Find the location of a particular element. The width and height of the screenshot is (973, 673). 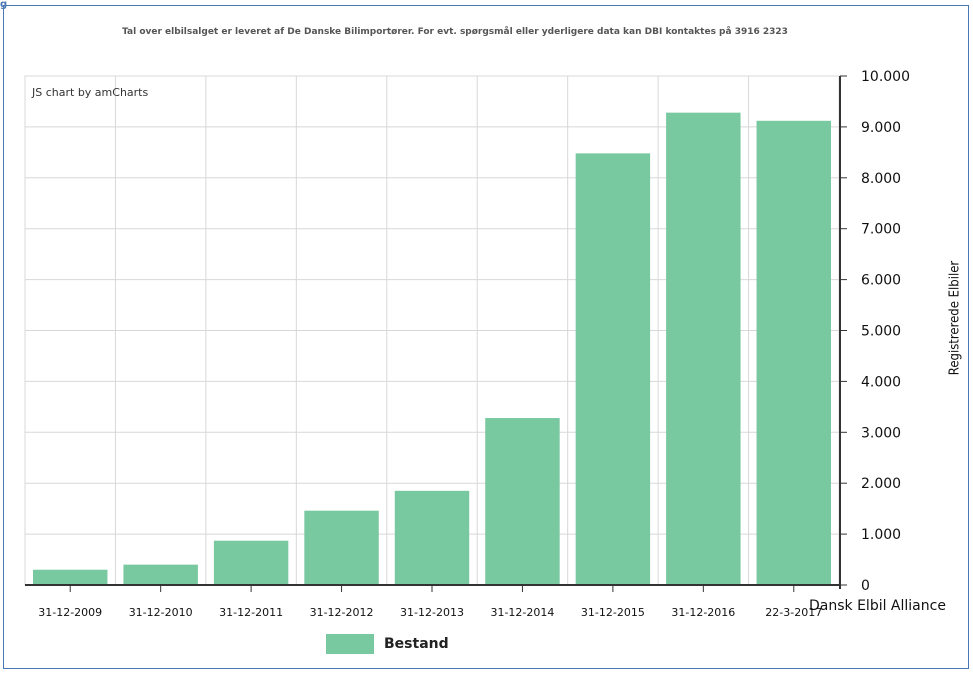

y-tick-label: 3.000 is located at coordinates (881, 433).